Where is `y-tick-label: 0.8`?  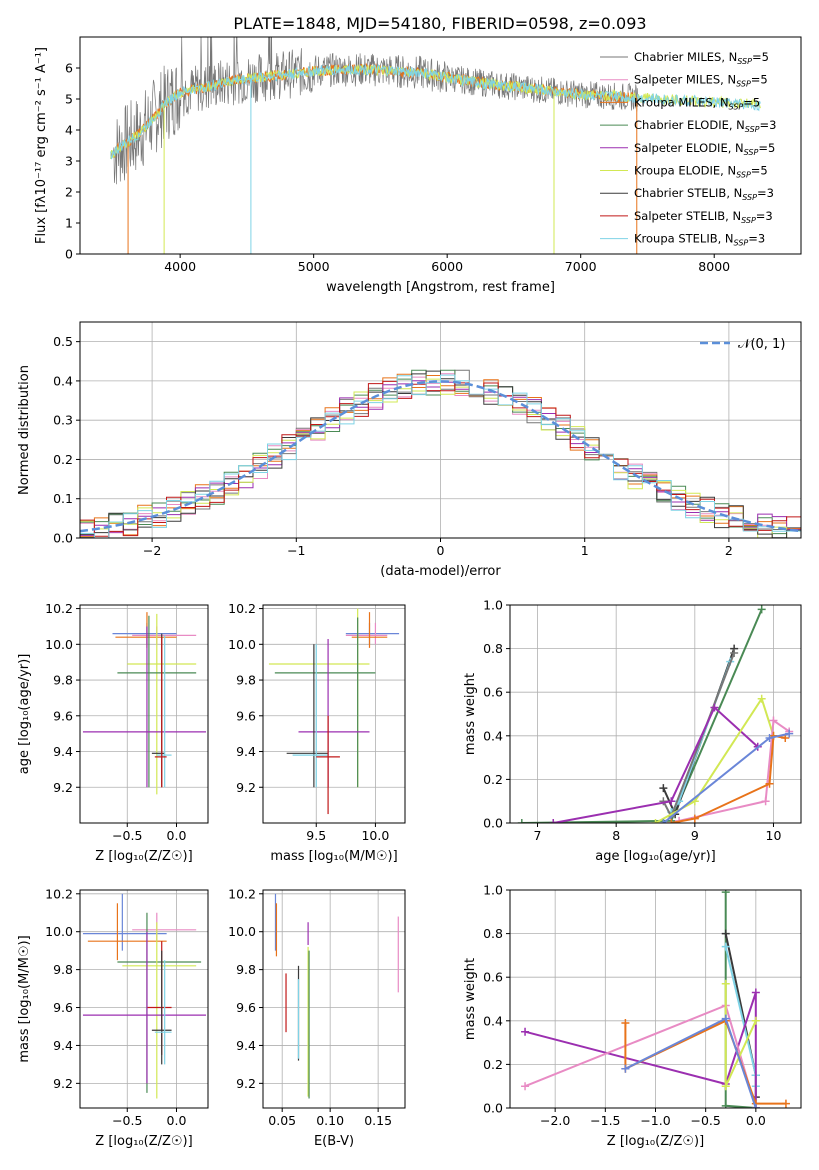 y-tick-label: 0.8 is located at coordinates (493, 648).